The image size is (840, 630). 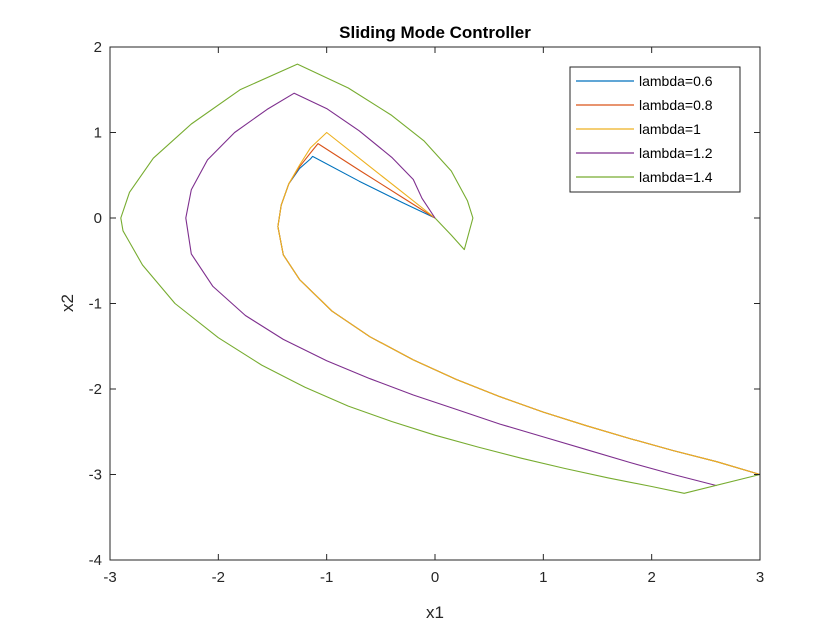 What do you see at coordinates (676, 153) in the screenshot?
I see `legend-label-4: lambda=1.2` at bounding box center [676, 153].